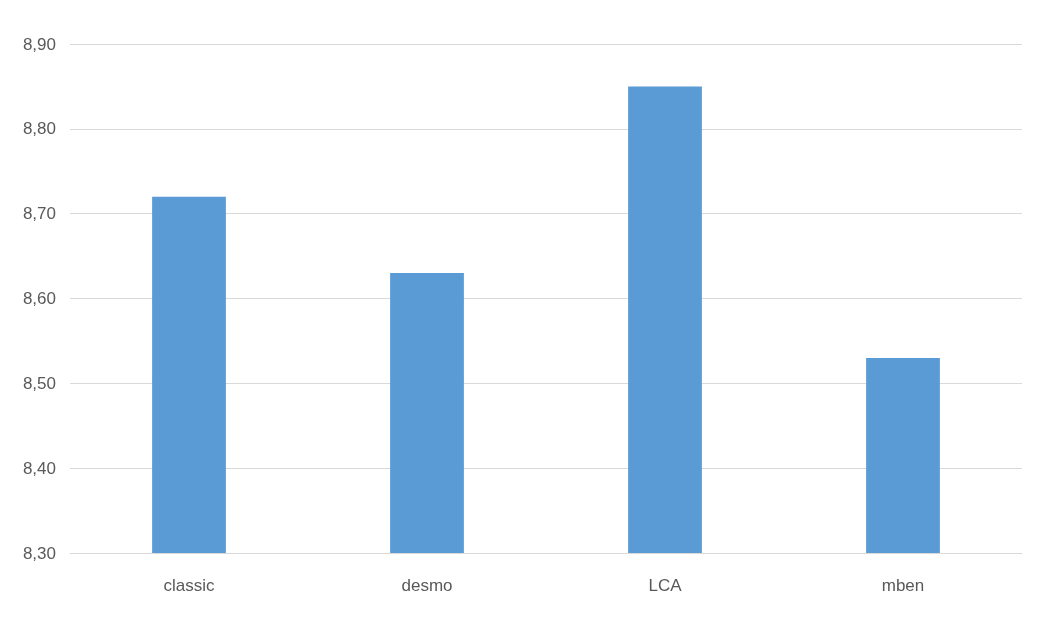 This screenshot has height=619, width=1047. Describe the element at coordinates (39, 383) in the screenshot. I see `y-tick-label: 8,50` at that location.